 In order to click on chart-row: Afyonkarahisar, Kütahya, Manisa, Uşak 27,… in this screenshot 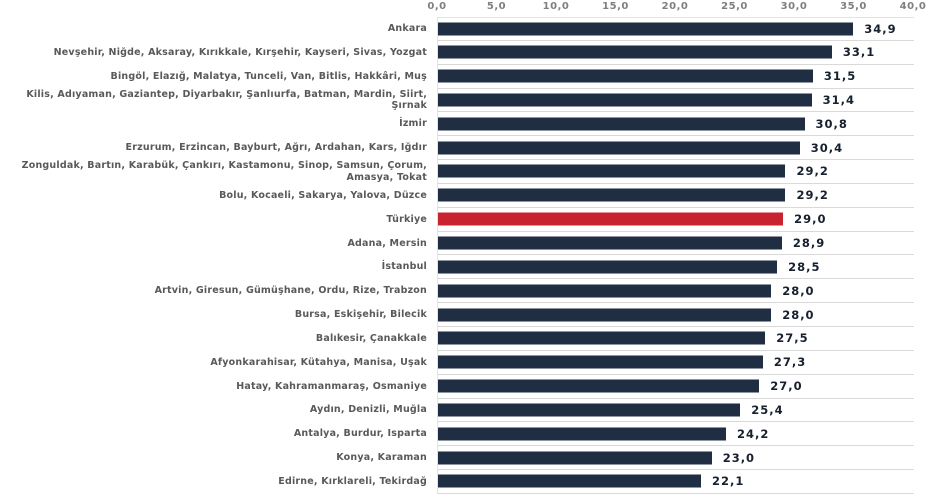, I will do `click(475, 362)`.